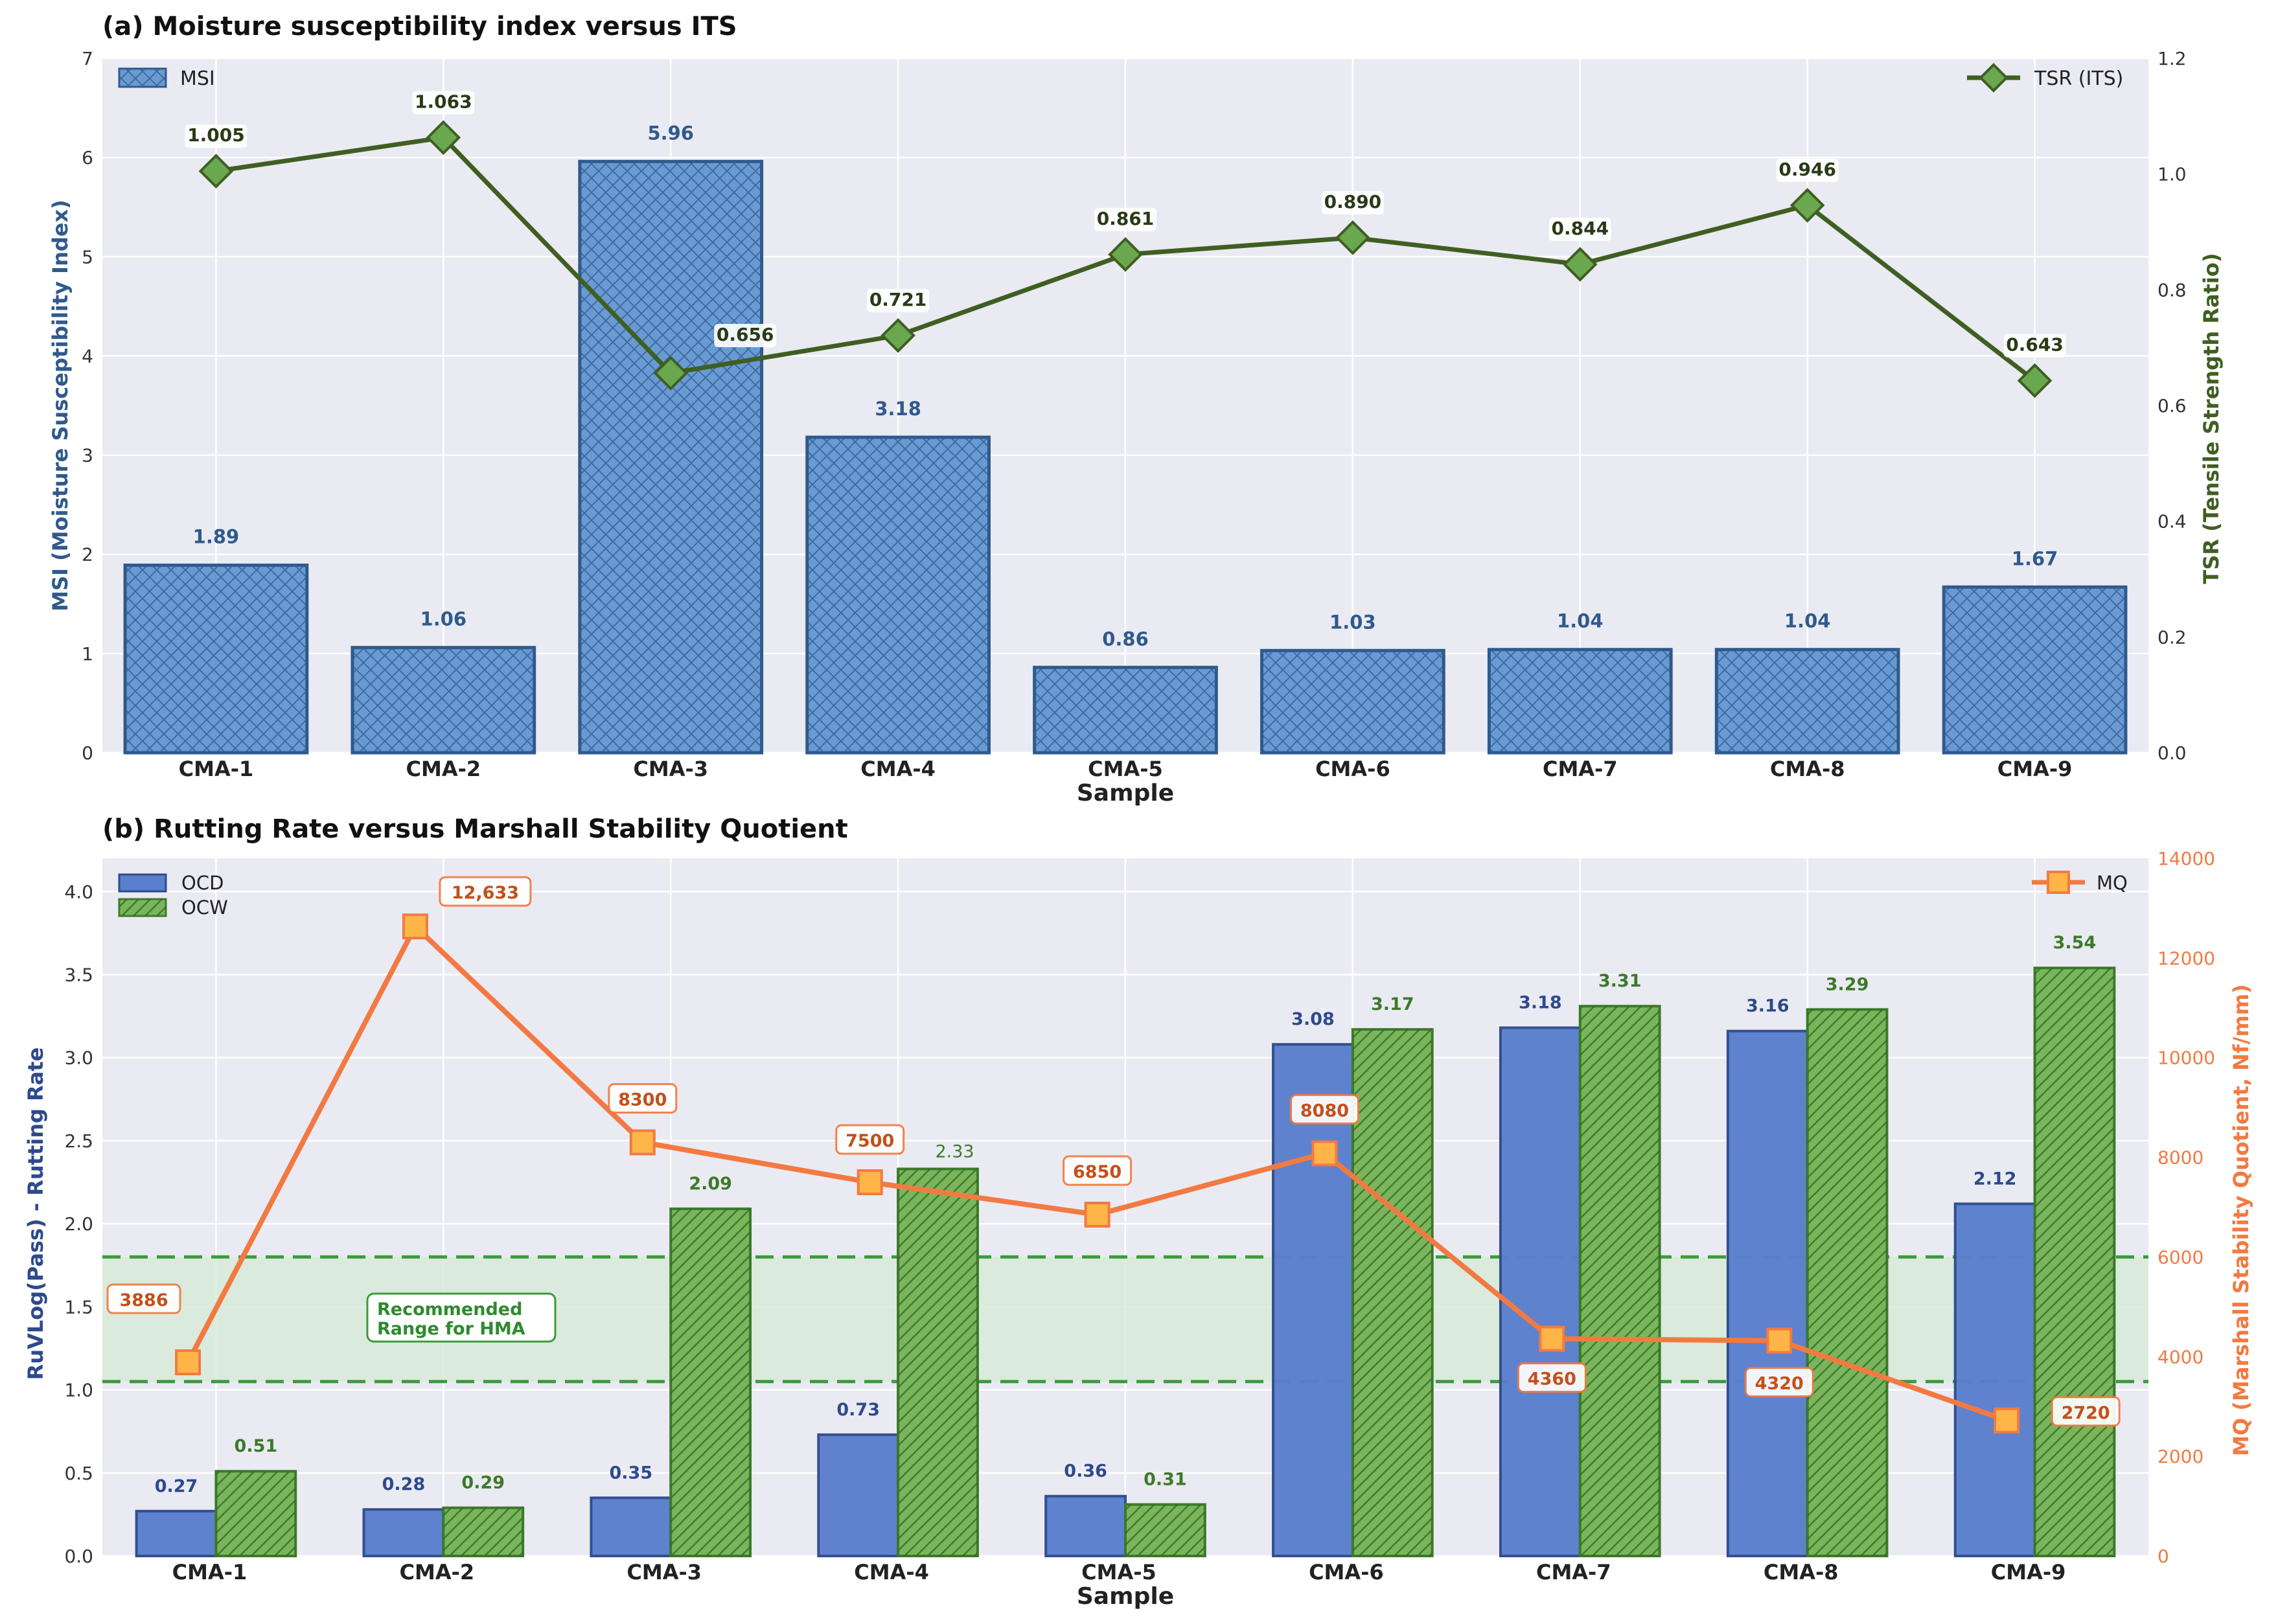 This screenshot has width=2278, height=1624. I want to click on tsr-value-label: 0.946, so click(1807, 169).